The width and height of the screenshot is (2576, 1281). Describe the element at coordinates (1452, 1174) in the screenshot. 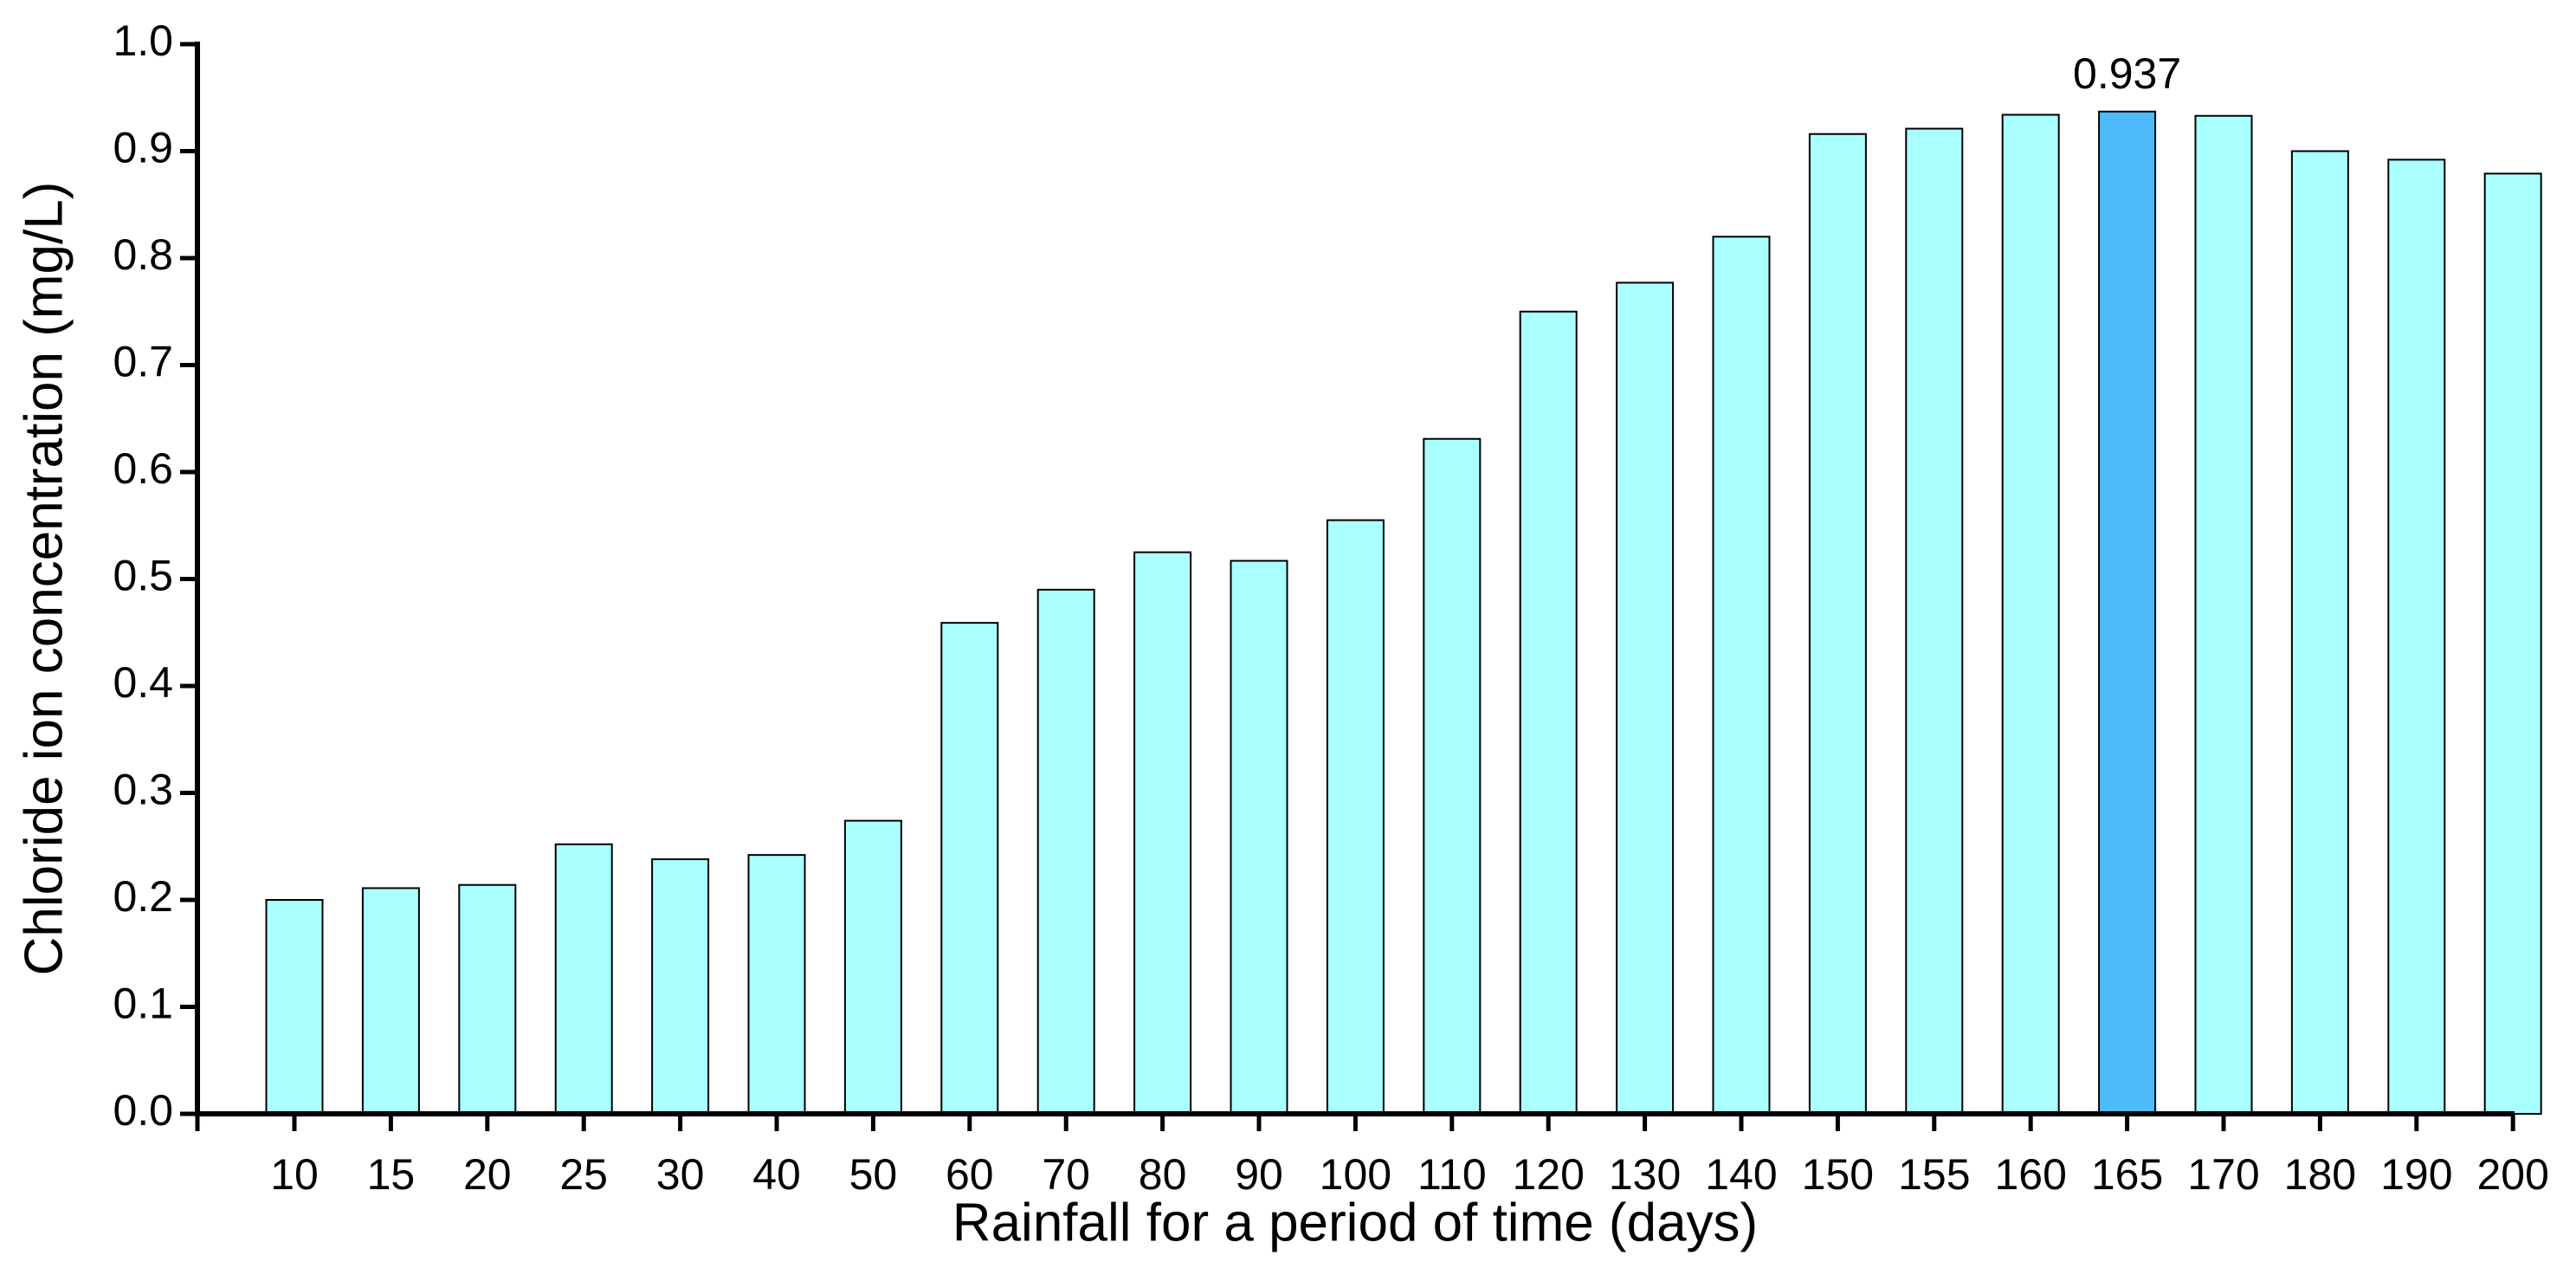

I see `x-tick-label: 110` at that location.